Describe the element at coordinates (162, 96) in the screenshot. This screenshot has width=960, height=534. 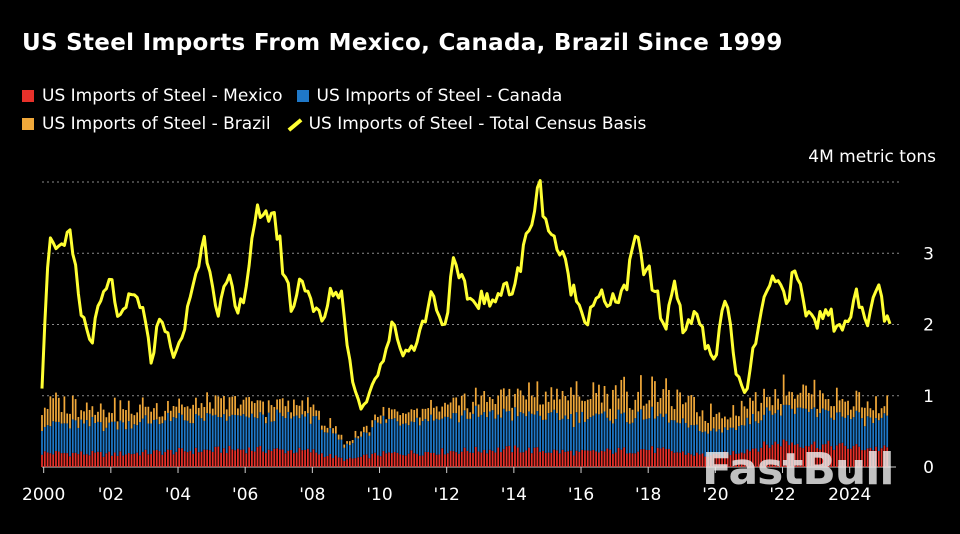
I see `legend-label-mexico: US Imports of Steel - Mexico` at that location.